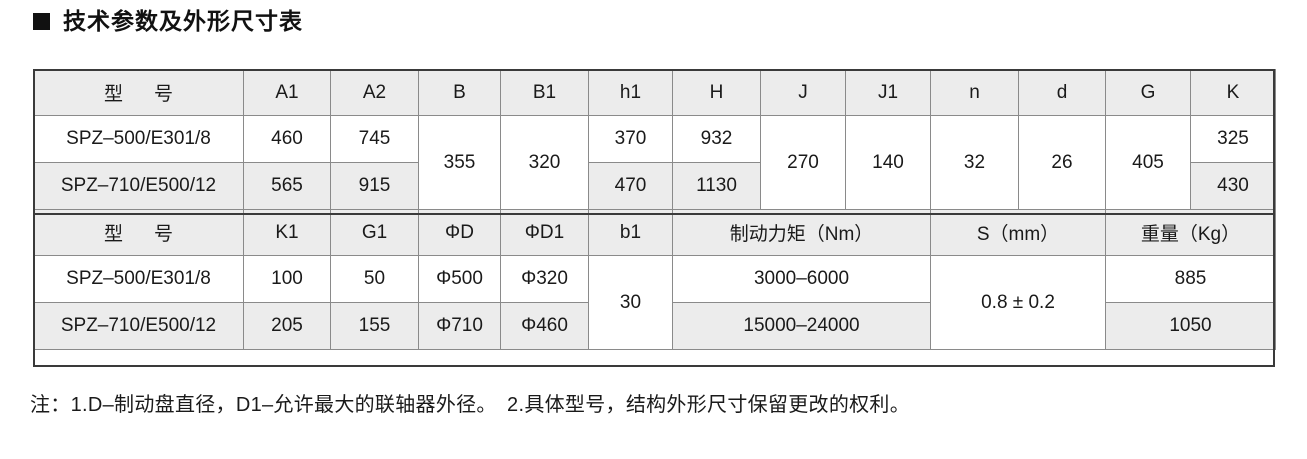 The height and width of the screenshot is (459, 1307). I want to click on cell-k: 325, so click(1233, 139).